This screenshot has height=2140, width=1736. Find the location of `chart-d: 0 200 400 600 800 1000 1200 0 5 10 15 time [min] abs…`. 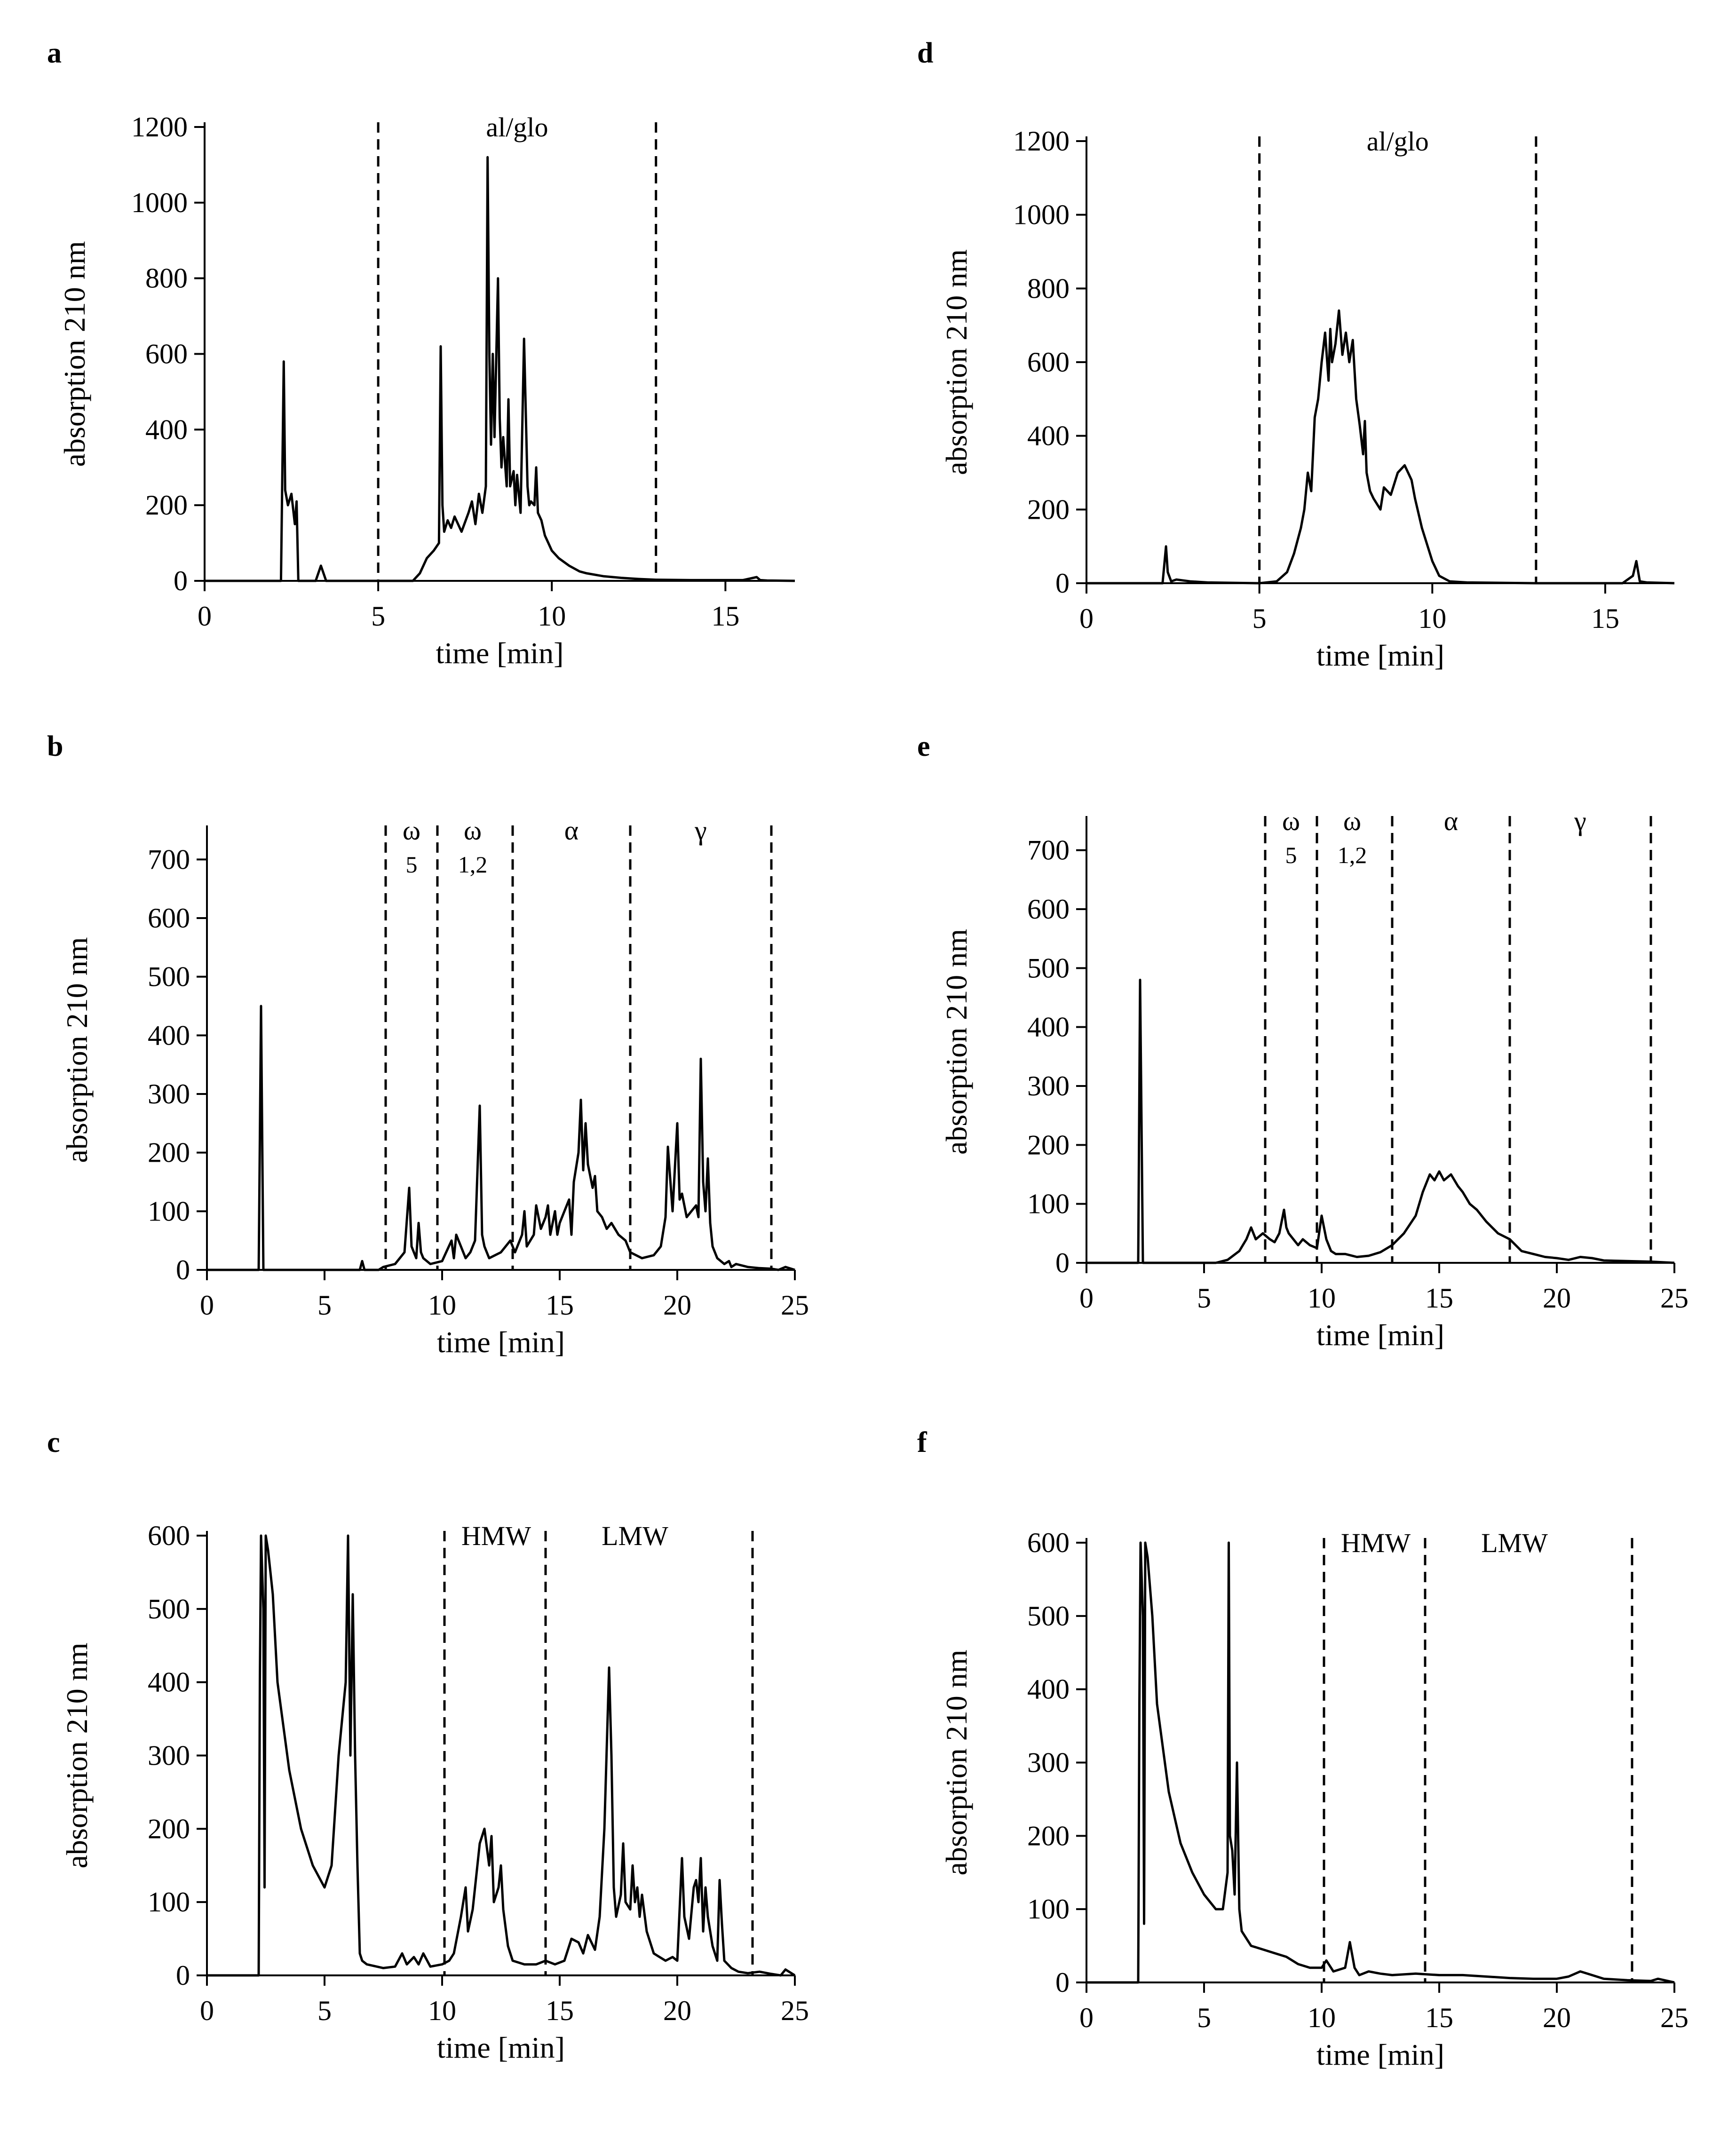

chart-d: 0 200 400 600 800 1000 1200 0 5 10 15 time [min] abs… is located at coordinates (1307, 399).